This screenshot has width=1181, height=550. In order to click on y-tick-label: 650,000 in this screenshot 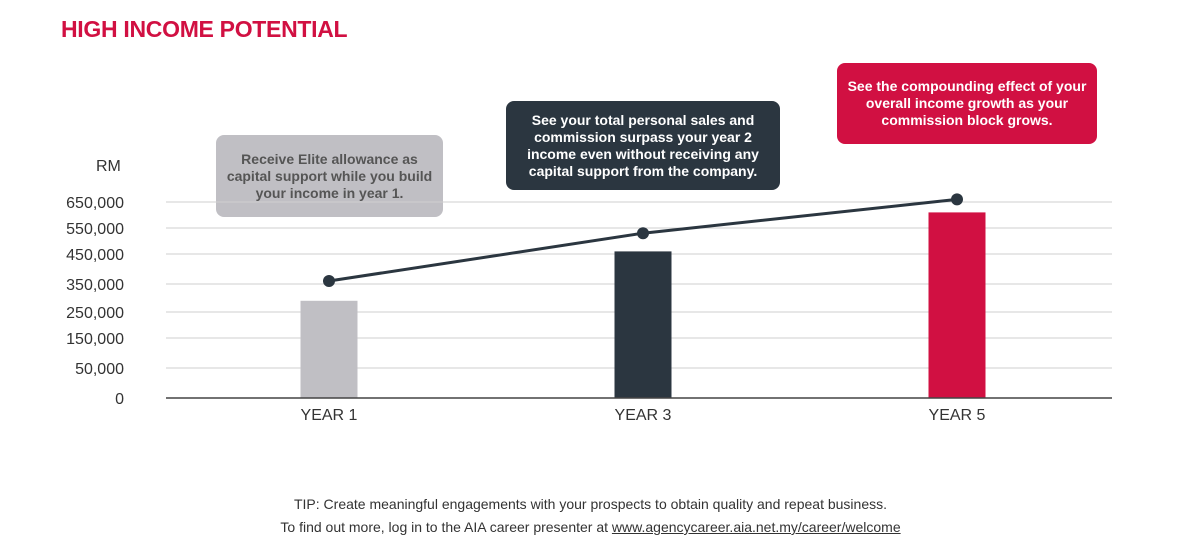, I will do `click(95, 203)`.